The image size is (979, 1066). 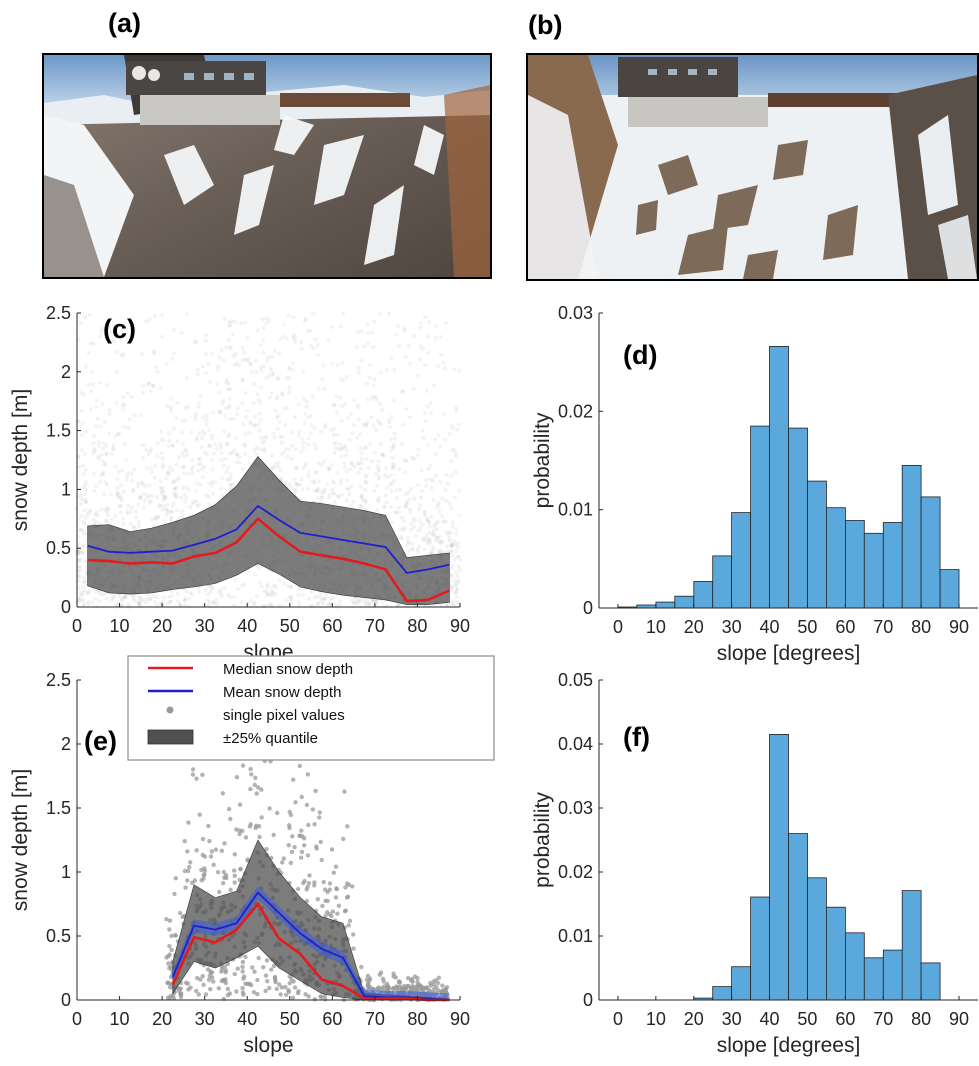 I want to click on panel-label-c: (c), so click(x=119, y=329).